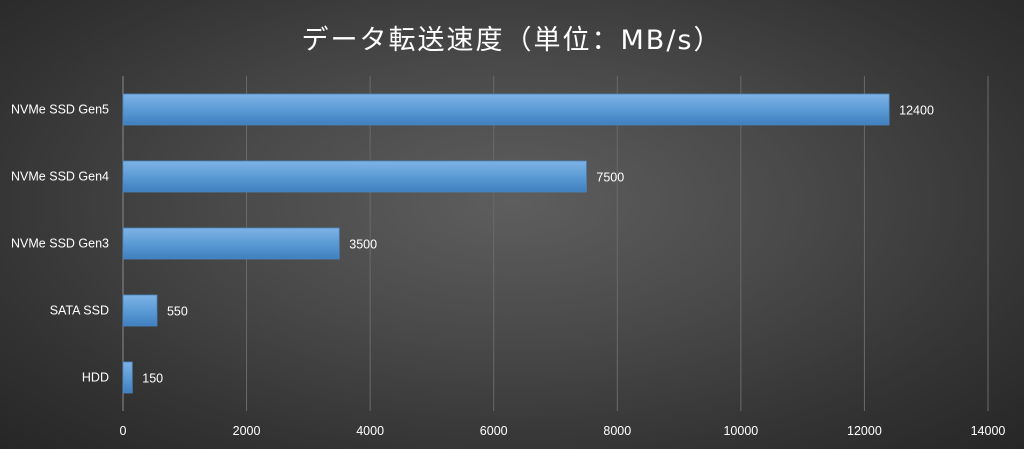 Image resolution: width=1024 pixels, height=449 pixels. I want to click on x-tick-label: 4000, so click(370, 431).